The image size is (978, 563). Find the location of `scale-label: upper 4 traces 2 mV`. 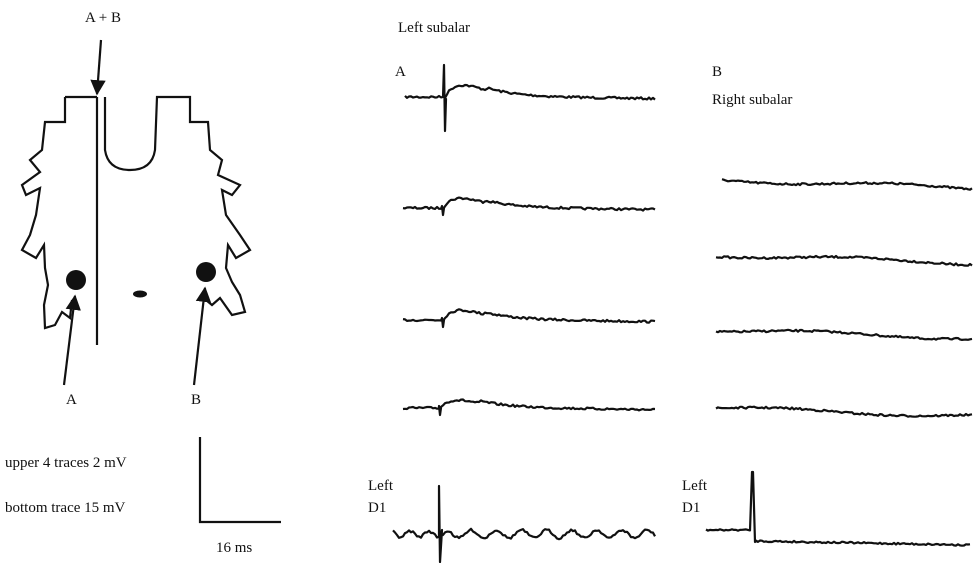

scale-label: upper 4 traces 2 mV is located at coordinates (66, 463).